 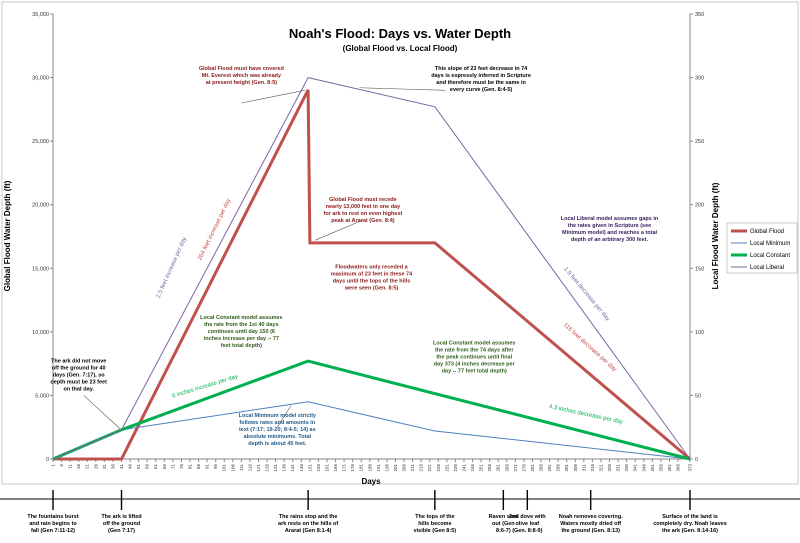 I want to click on x-tick-label: 316, so click(x=592, y=468).